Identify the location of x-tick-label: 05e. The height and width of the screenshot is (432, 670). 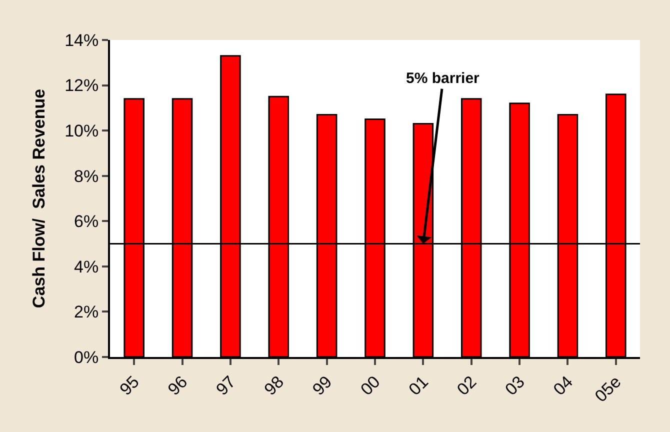
(608, 389).